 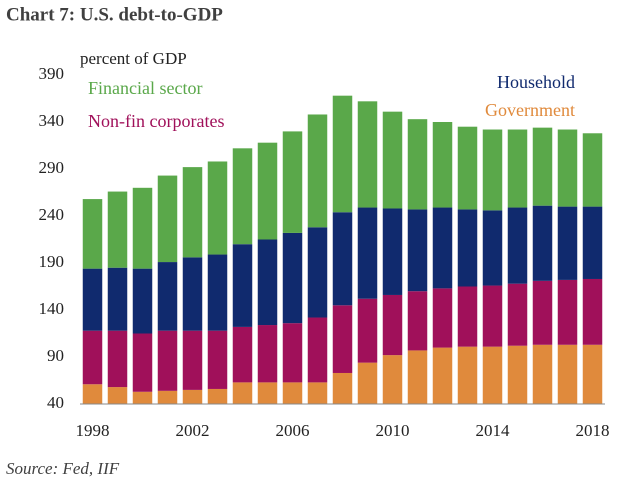 I want to click on y-tick-label: 190, so click(x=52, y=261).